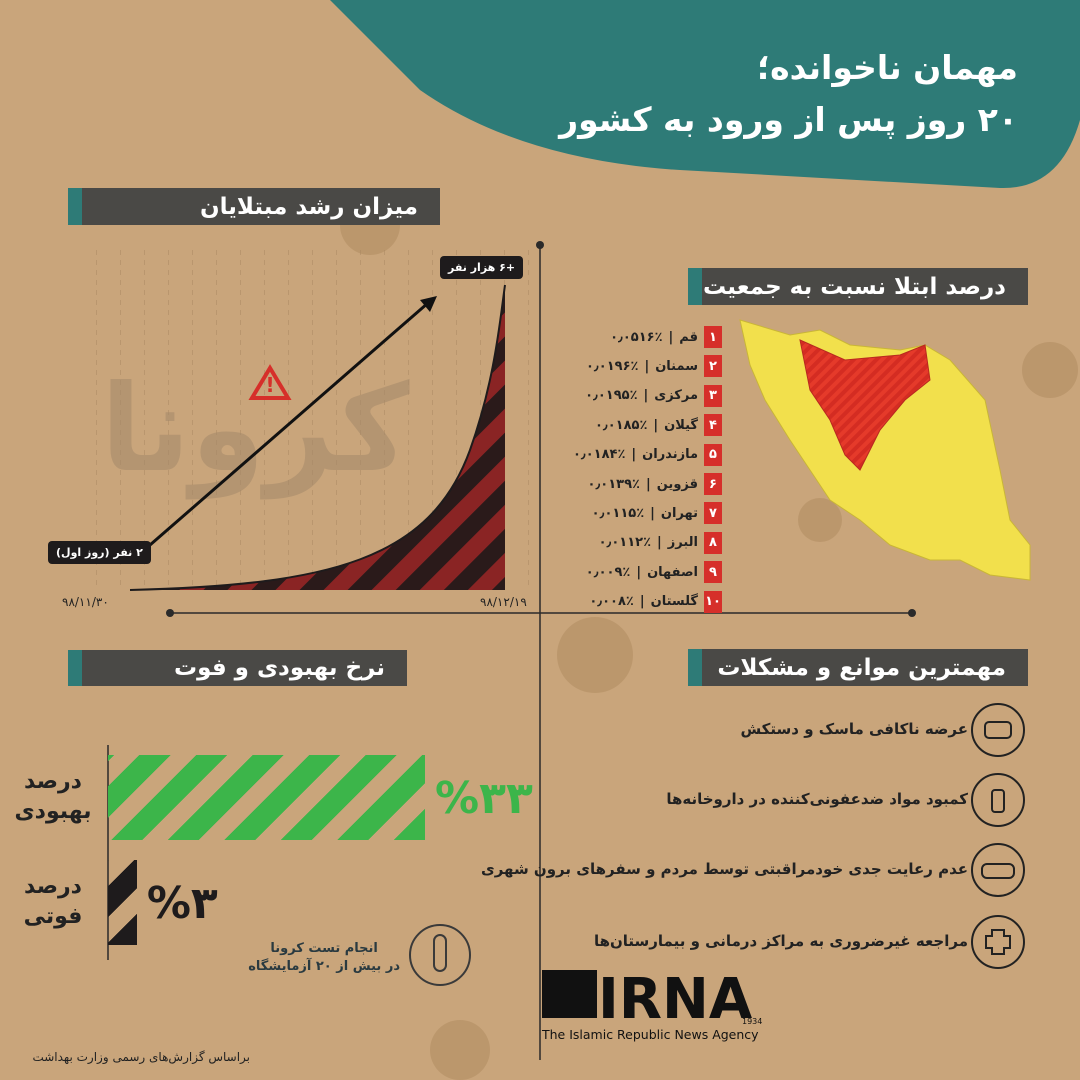 Image resolution: width=1080 pixels, height=1080 pixels. What do you see at coordinates (817, 799) in the screenshot?
I see `obstacle: کمبود مواد ضدعفونی‌کننده در داروخانه‌ها` at bounding box center [817, 799].